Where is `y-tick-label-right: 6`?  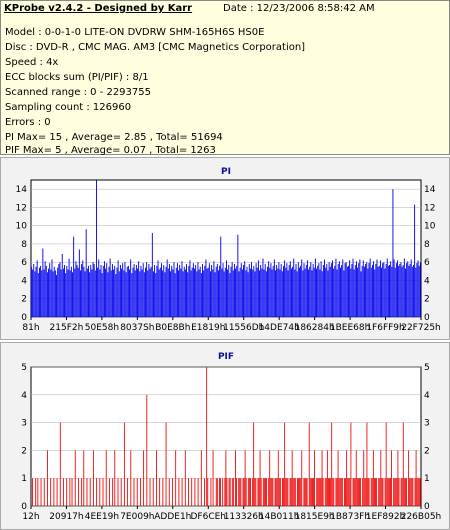 y-tick-label-right: 6 is located at coordinates (427, 263).